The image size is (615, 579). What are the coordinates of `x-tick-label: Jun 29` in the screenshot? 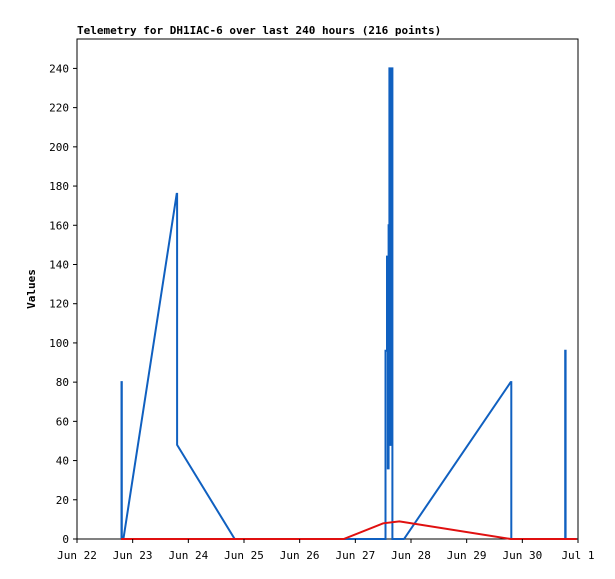 It's located at (467, 555).